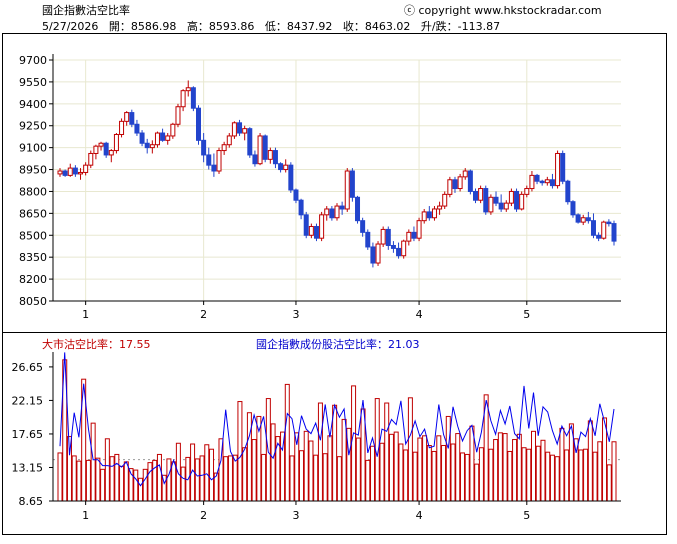 This screenshot has height=544, width=677. I want to click on price-ytick-label: 8200, so click(33, 279).